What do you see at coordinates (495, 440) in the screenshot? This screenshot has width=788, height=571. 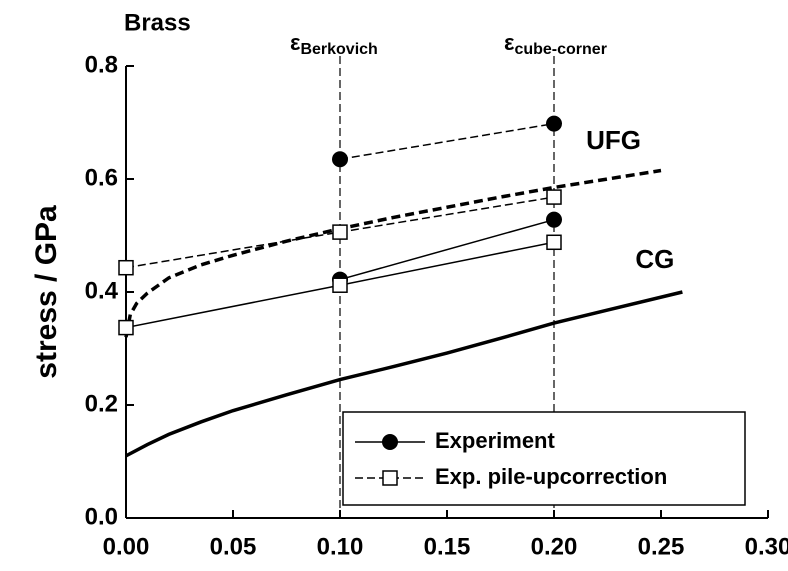 I see `legend-label: Experiment` at bounding box center [495, 440].